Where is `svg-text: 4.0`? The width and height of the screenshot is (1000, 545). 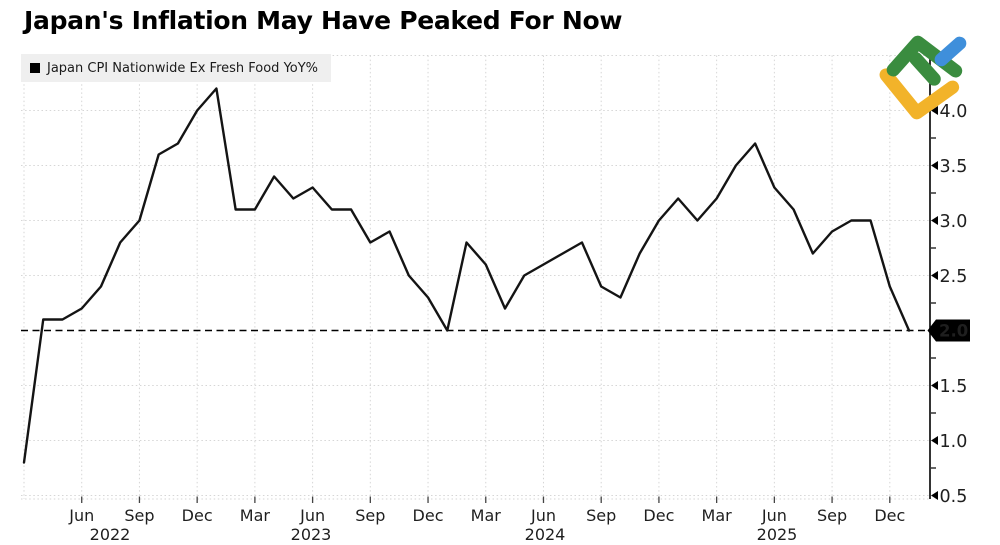 svg-text: 4.0 is located at coordinates (954, 112).